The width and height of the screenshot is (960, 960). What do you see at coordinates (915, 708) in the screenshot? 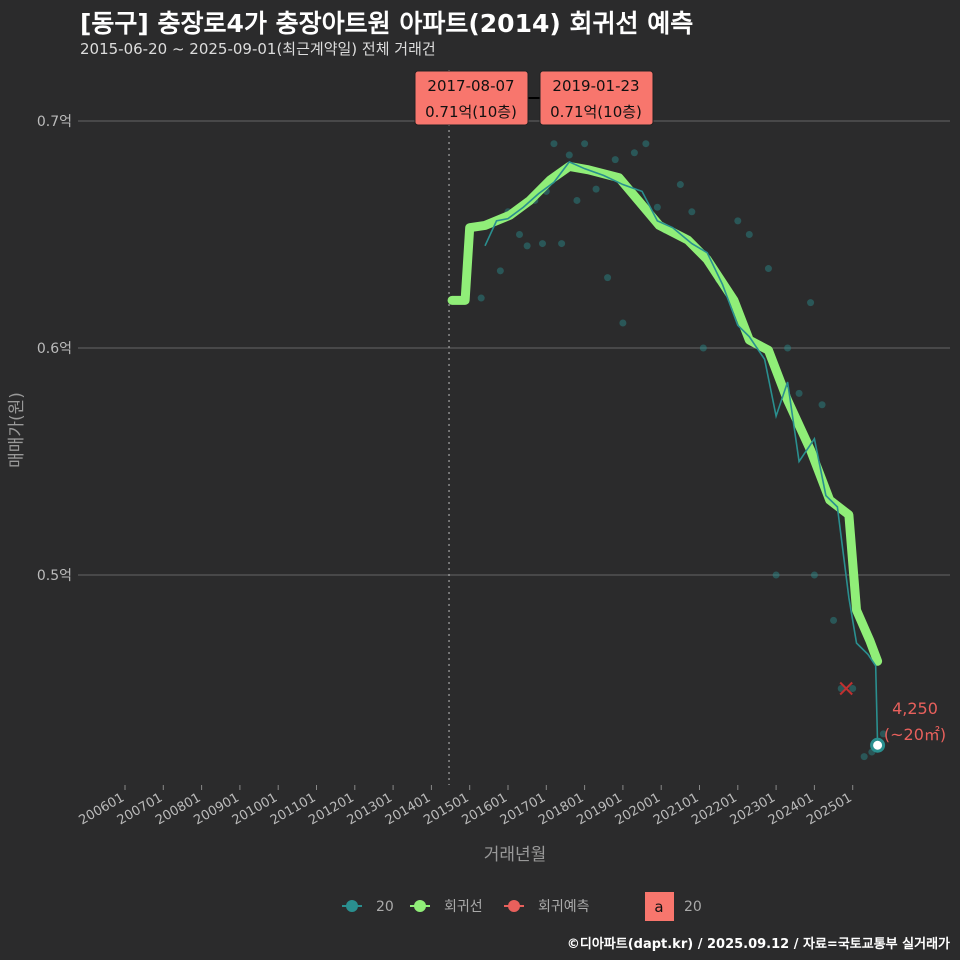
I see `latest-price-label: 4,250` at bounding box center [915, 708].